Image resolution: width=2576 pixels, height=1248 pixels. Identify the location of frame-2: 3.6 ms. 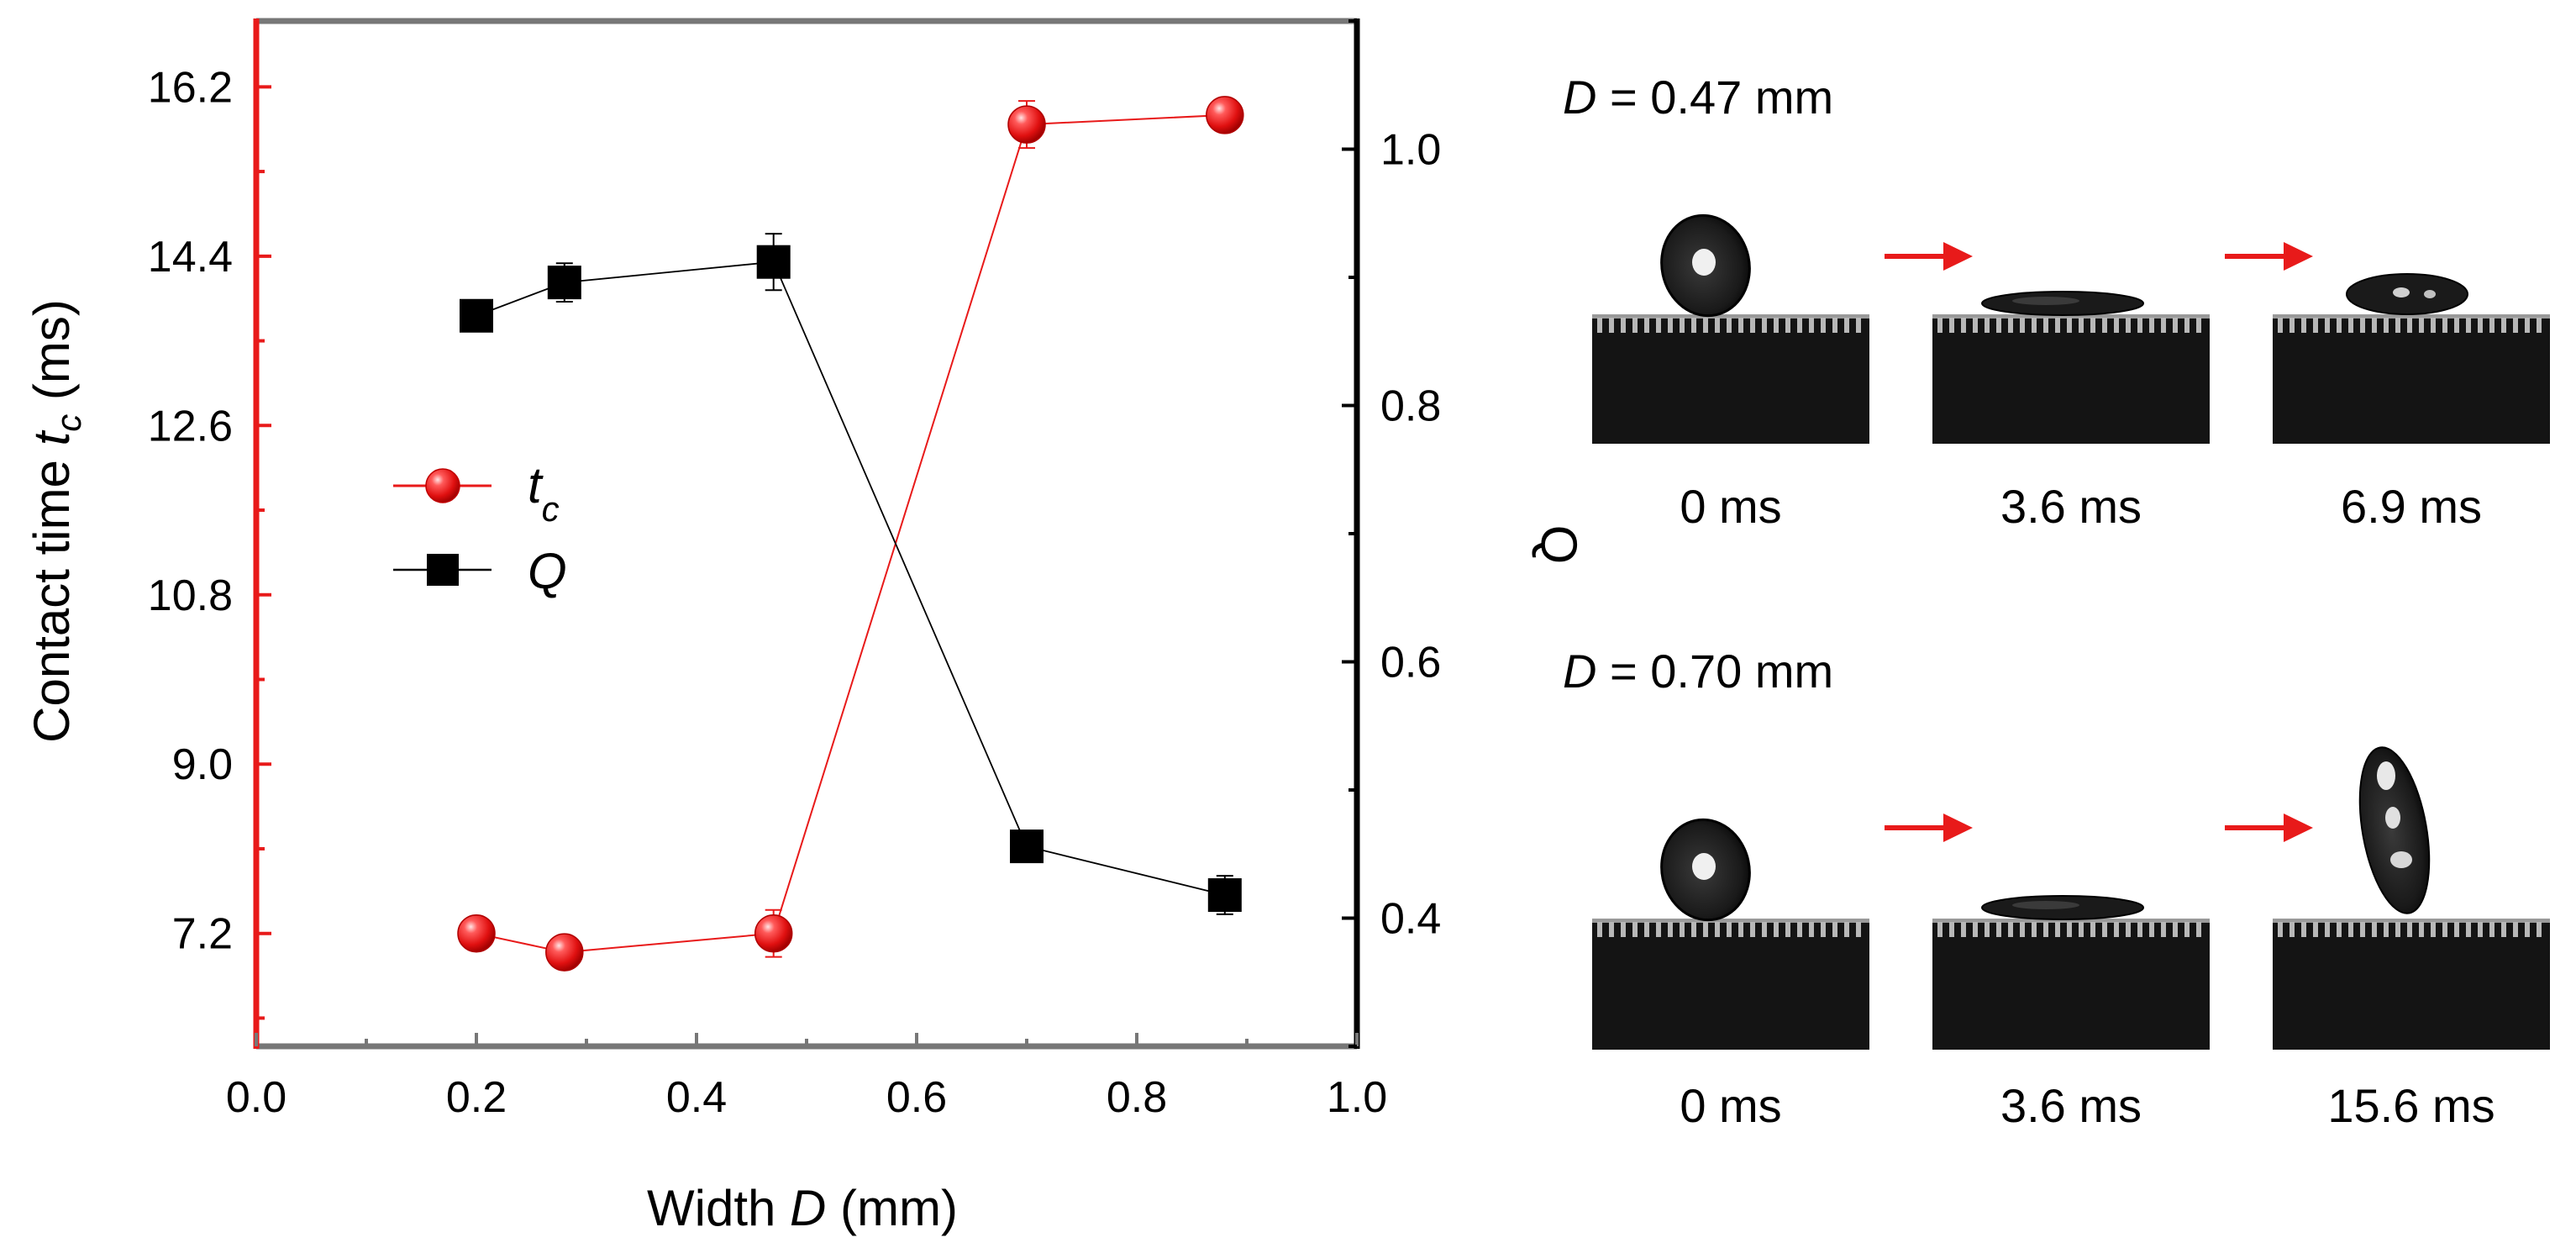
(2122, 387).